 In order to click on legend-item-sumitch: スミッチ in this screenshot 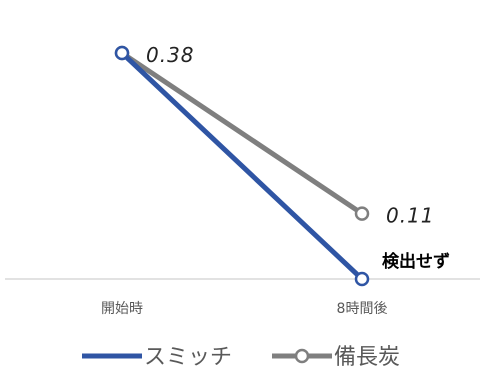, I will do `click(157, 357)`.